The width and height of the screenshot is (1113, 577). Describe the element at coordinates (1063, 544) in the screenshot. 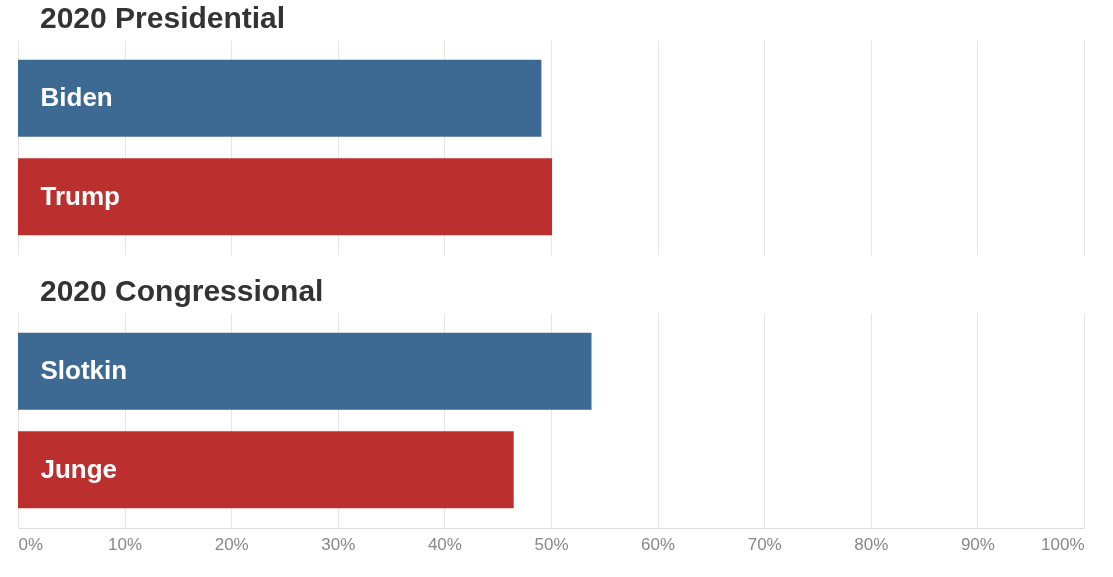

I see `x-tick-label: 100%` at that location.